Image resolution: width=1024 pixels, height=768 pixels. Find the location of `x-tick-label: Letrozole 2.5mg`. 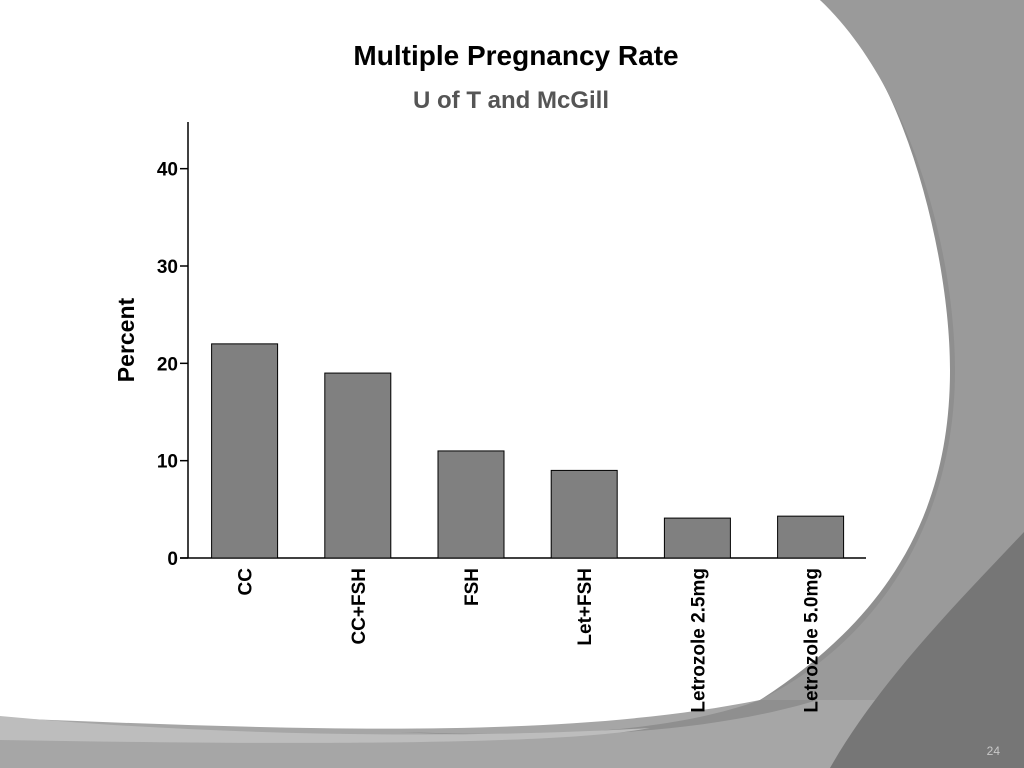

x-tick-label: Letrozole 2.5mg is located at coordinates (698, 640).